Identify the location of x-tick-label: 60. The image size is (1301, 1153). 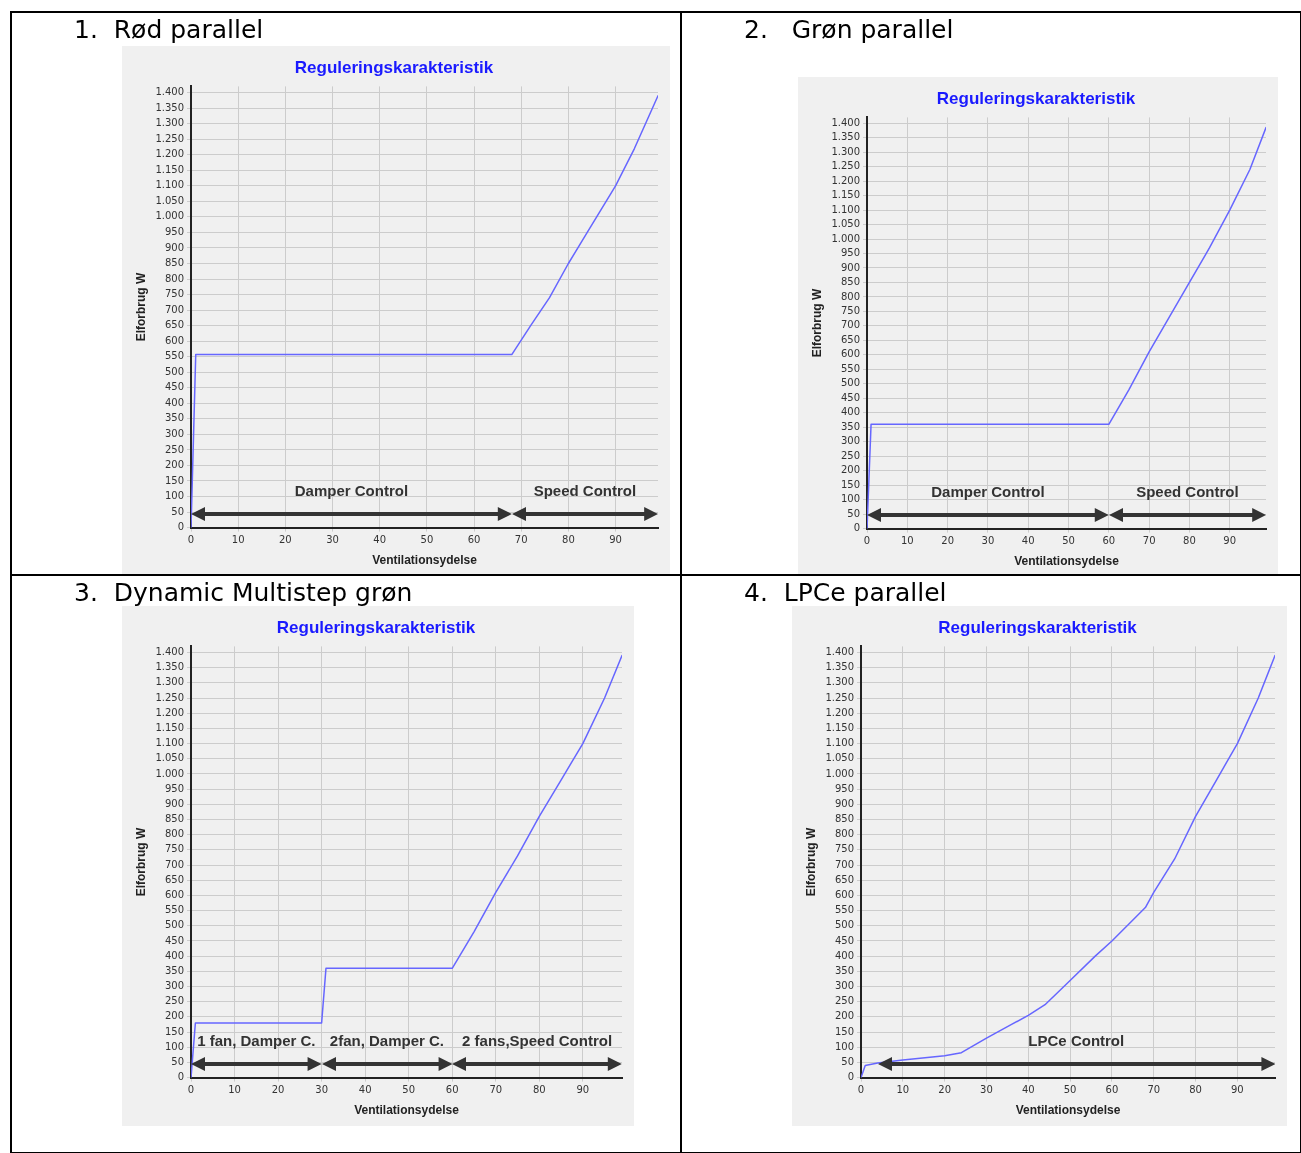
(474, 540).